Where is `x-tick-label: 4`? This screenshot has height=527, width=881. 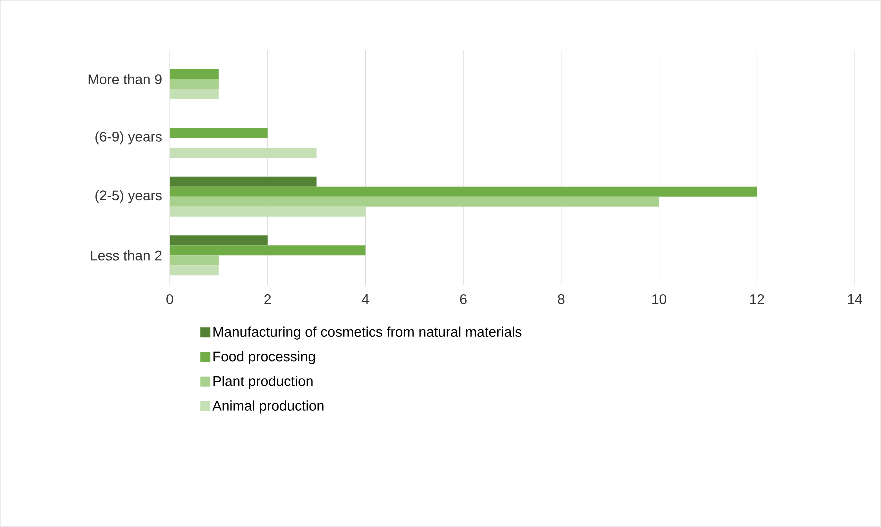 x-tick-label: 4 is located at coordinates (366, 299).